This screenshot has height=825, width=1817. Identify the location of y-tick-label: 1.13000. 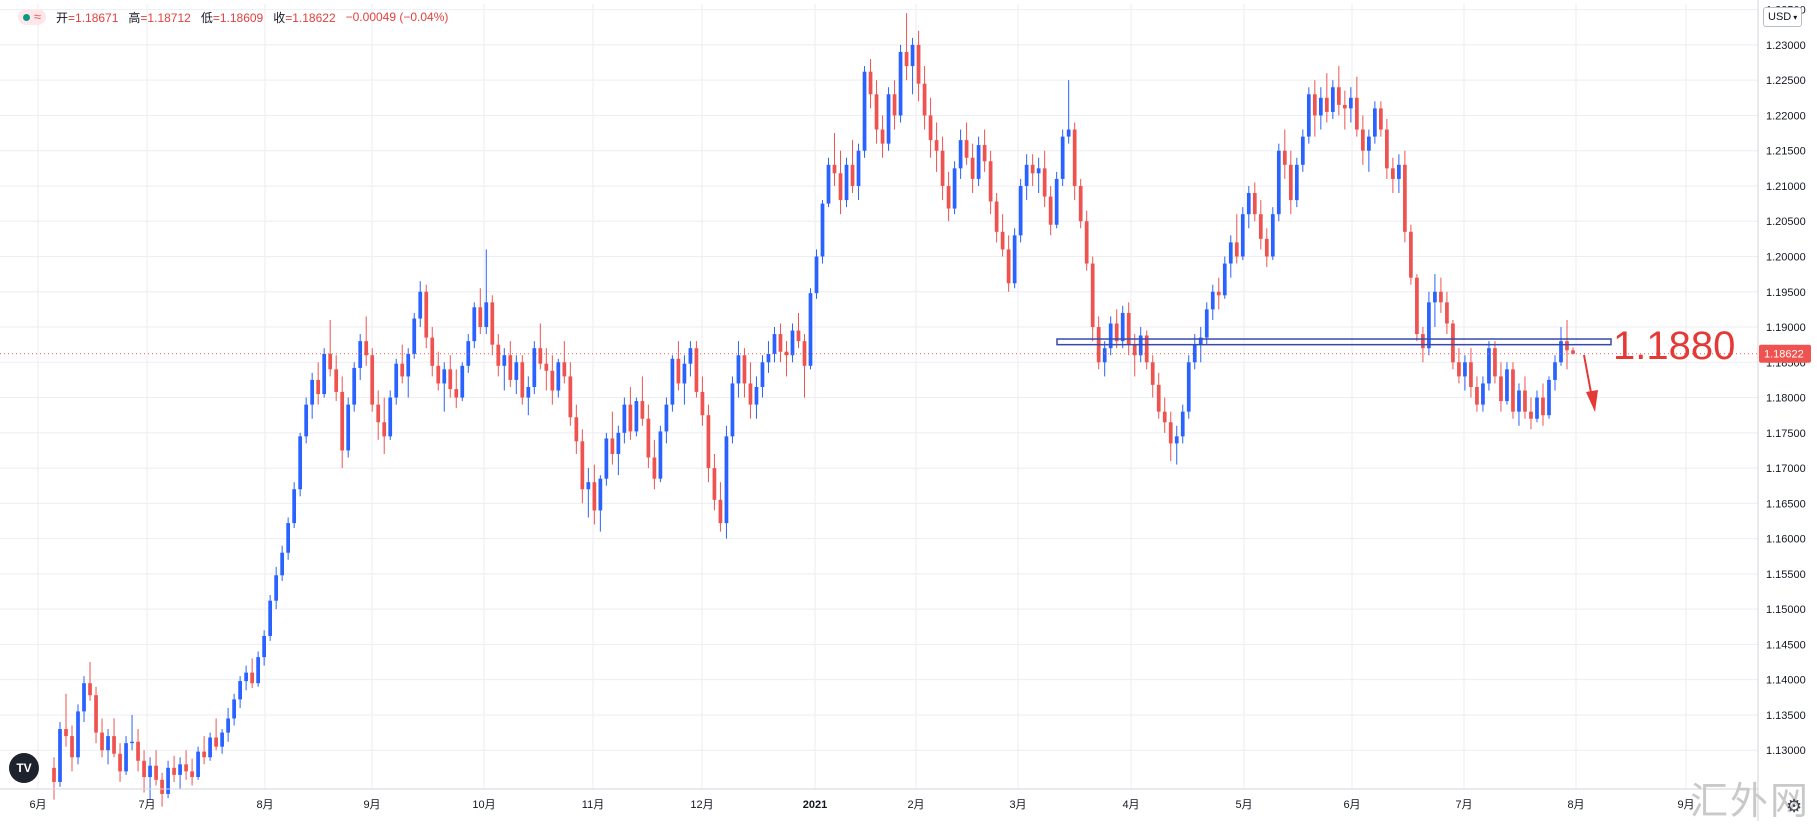
(1786, 751).